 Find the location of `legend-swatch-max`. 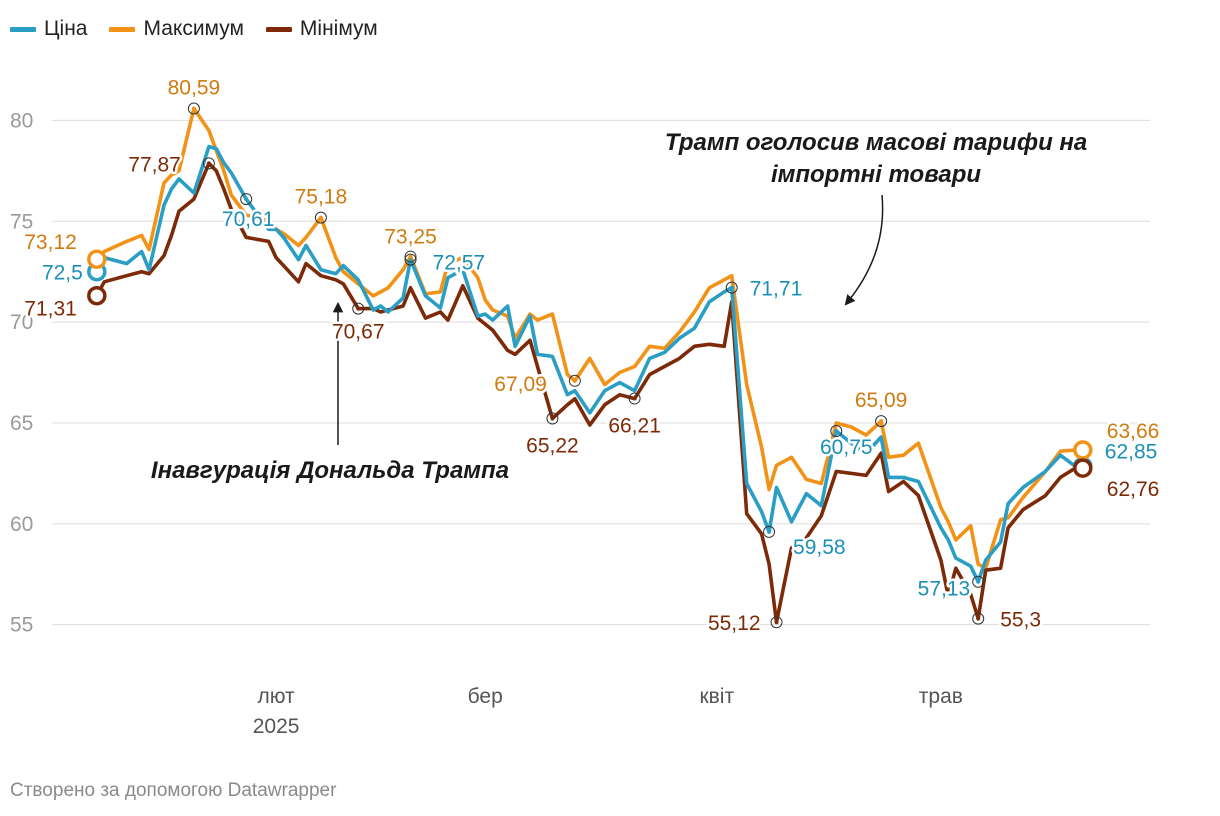

legend-swatch-max is located at coordinates (122, 29).